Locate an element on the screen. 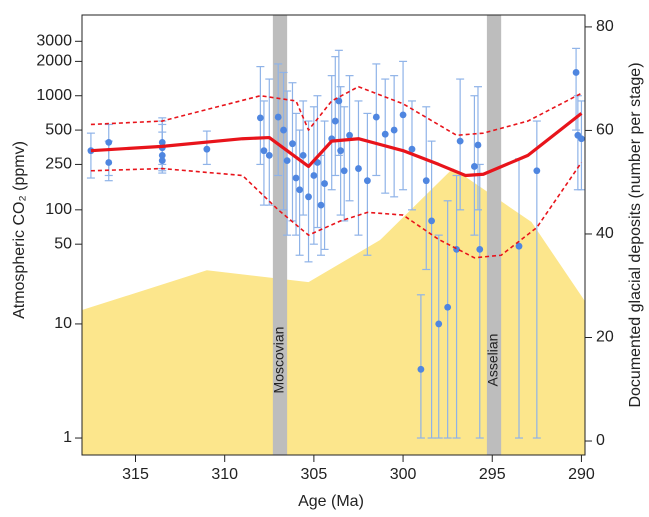  y-tick-label: 10 is located at coordinates (63, 323).